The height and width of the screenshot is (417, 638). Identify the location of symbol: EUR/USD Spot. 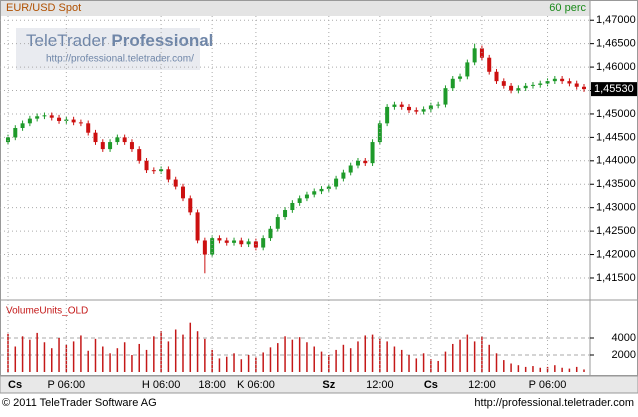
(43, 8).